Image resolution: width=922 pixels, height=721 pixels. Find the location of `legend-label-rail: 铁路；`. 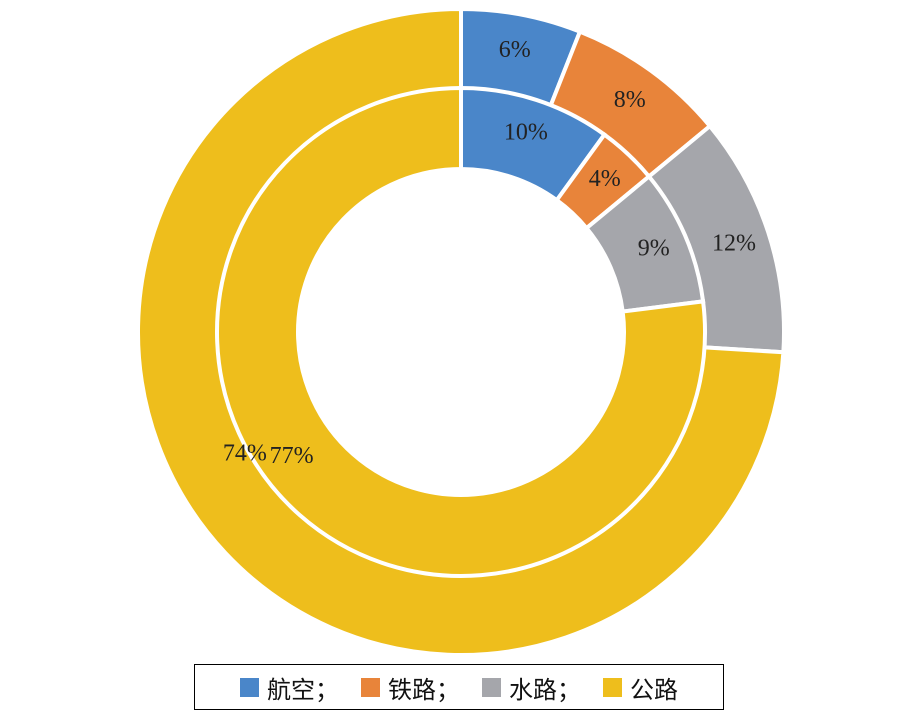

legend-label-rail: 铁路； is located at coordinates (424, 689).